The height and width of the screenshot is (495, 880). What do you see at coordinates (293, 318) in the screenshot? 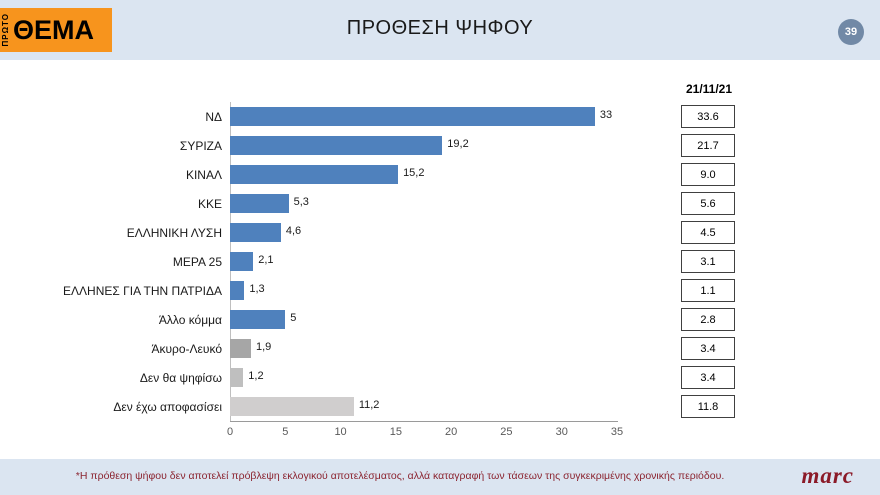
I see `bar-value-label: 5` at bounding box center [293, 318].